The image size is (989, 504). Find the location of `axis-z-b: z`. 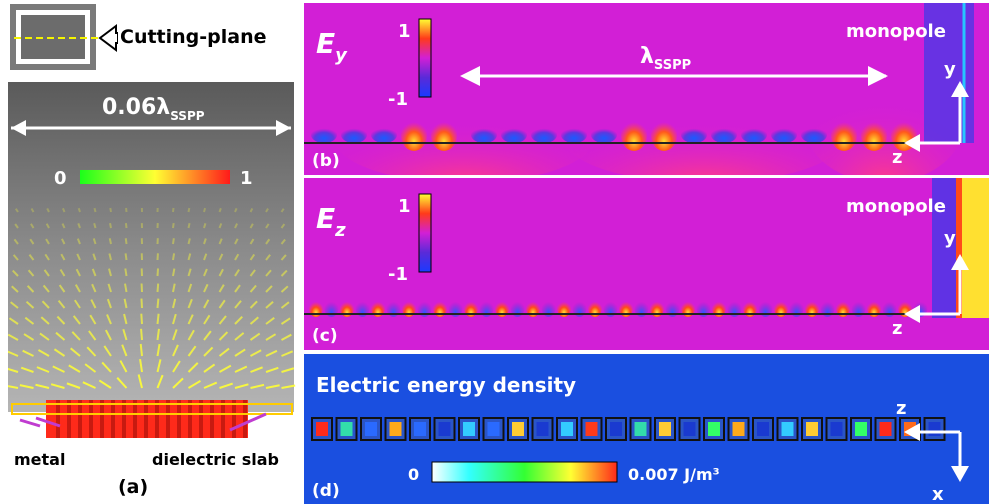

axis-z-b: z is located at coordinates (897, 157).